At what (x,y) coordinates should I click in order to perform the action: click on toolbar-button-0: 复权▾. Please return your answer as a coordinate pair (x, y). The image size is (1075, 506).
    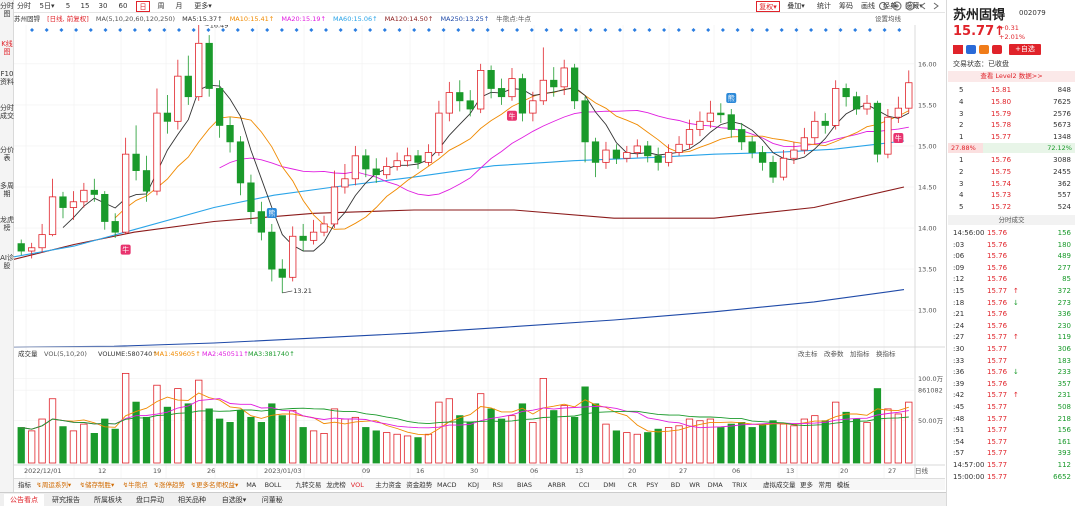
    Looking at the image, I should click on (768, 6).